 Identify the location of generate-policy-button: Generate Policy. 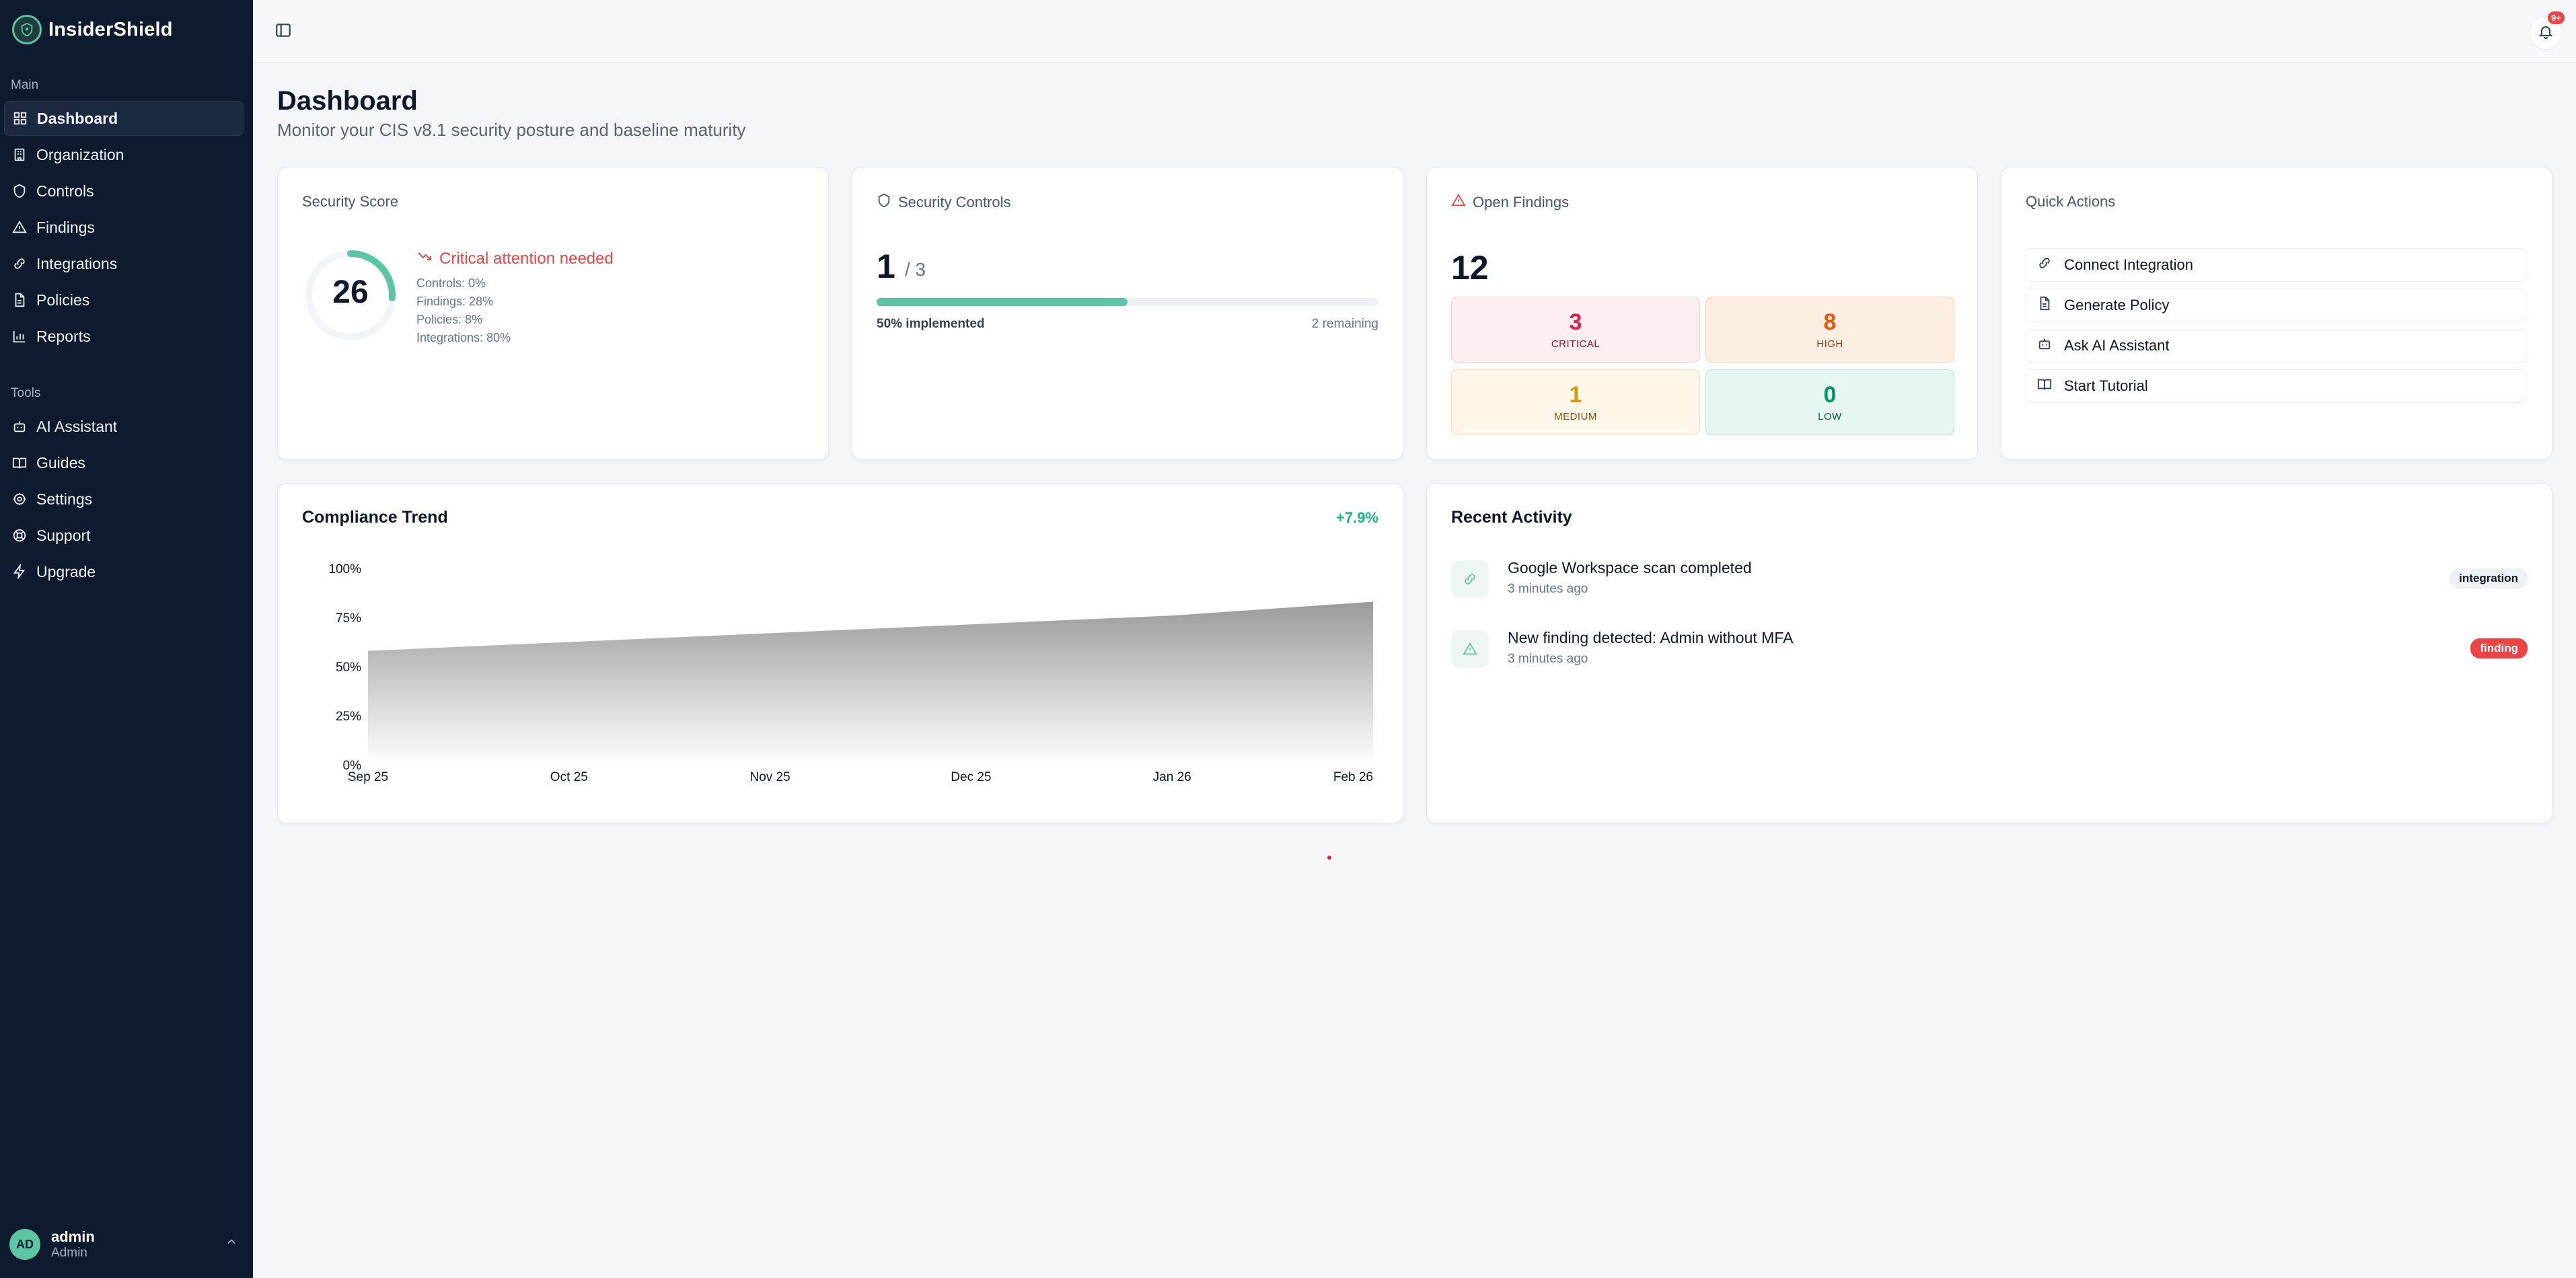
(2276, 305).